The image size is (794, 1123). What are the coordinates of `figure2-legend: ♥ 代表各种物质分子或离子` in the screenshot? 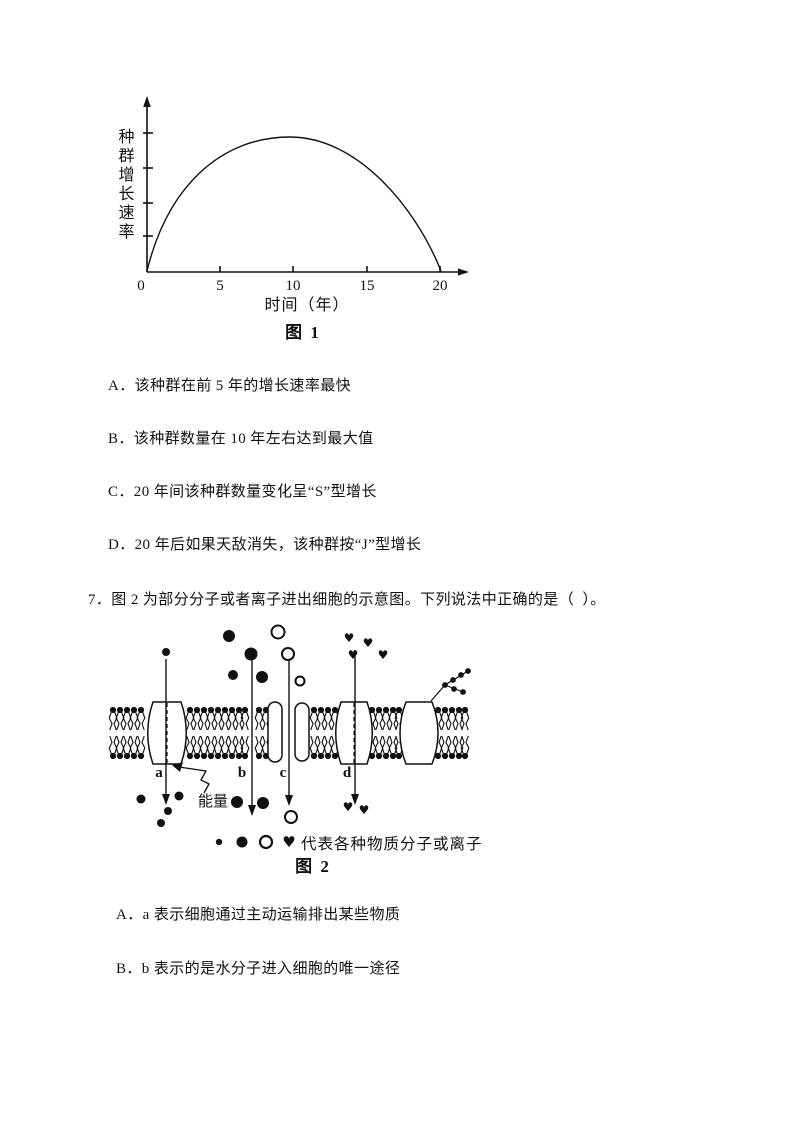 It's located at (349, 843).